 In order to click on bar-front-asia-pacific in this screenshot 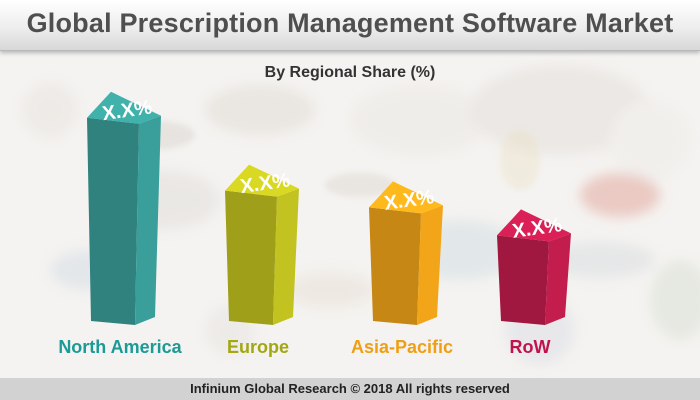, I will do `click(395, 266)`.